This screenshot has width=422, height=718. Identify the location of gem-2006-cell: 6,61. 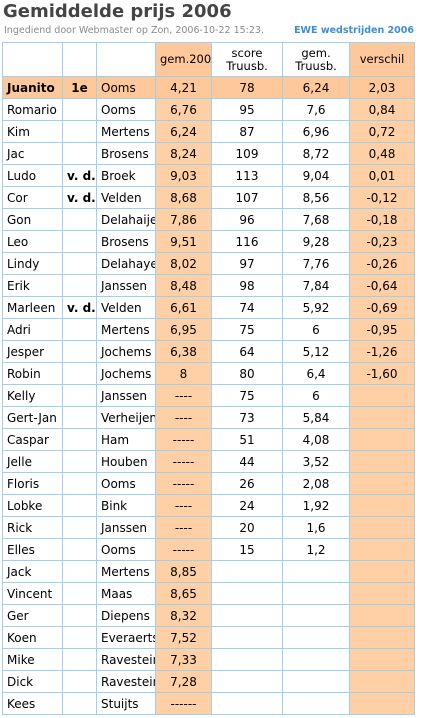
(183, 307).